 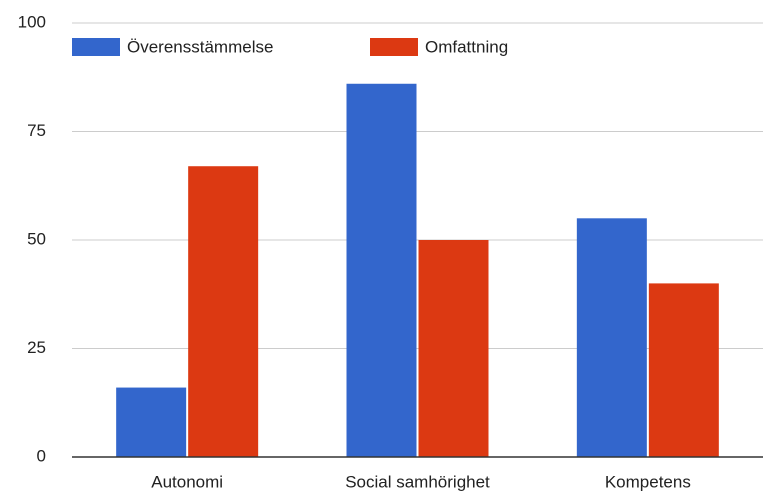 I want to click on y-tick-label: 50, so click(x=36, y=238).